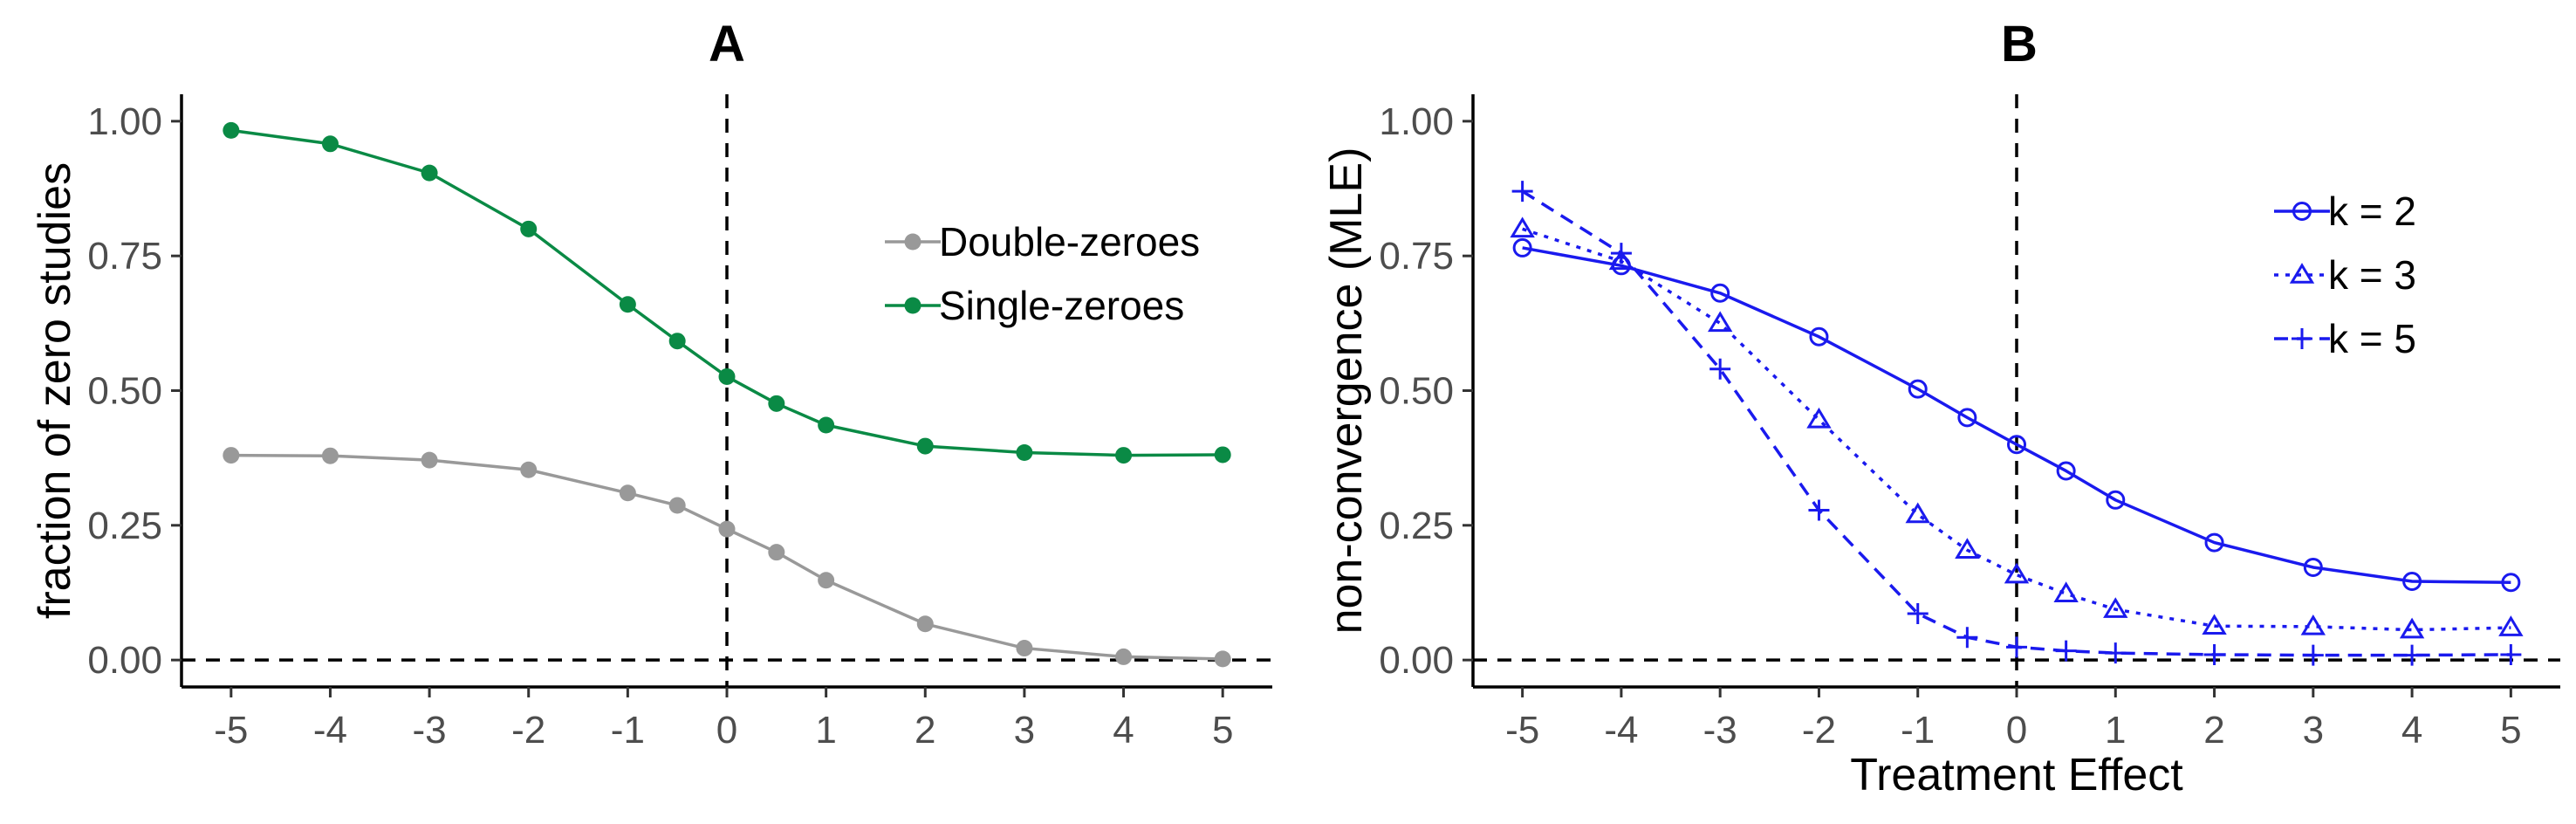 This screenshot has height=824, width=2576. What do you see at coordinates (124, 660) in the screenshot?
I see `y-tick-label: 0.00` at bounding box center [124, 660].